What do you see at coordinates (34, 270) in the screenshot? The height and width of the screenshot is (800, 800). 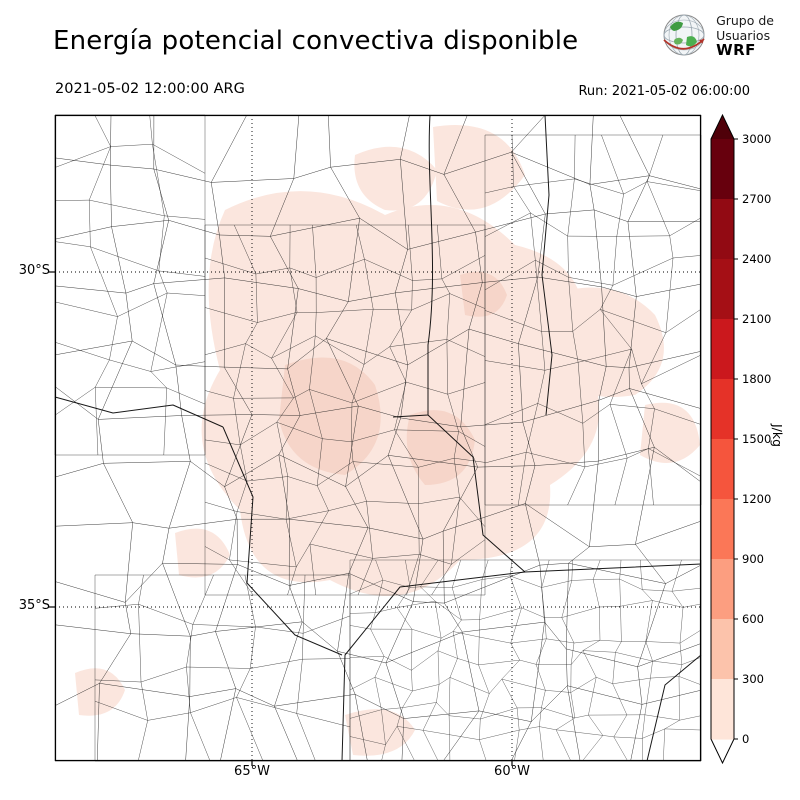 I see `lat-tick-30s: 30°S` at bounding box center [34, 270].